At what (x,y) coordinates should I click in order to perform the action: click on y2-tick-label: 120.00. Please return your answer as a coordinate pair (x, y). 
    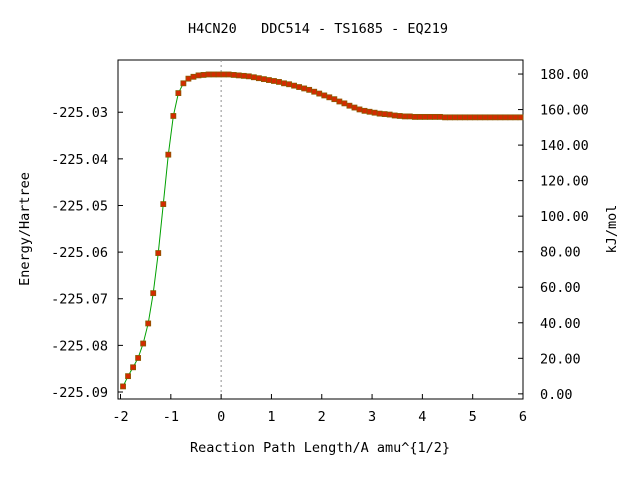
    Looking at the image, I should click on (564, 182).